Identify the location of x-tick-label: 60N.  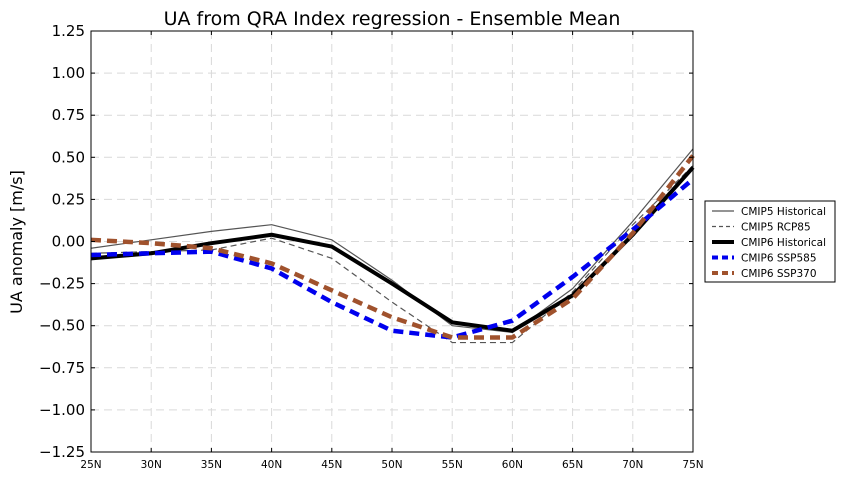
(512, 465).